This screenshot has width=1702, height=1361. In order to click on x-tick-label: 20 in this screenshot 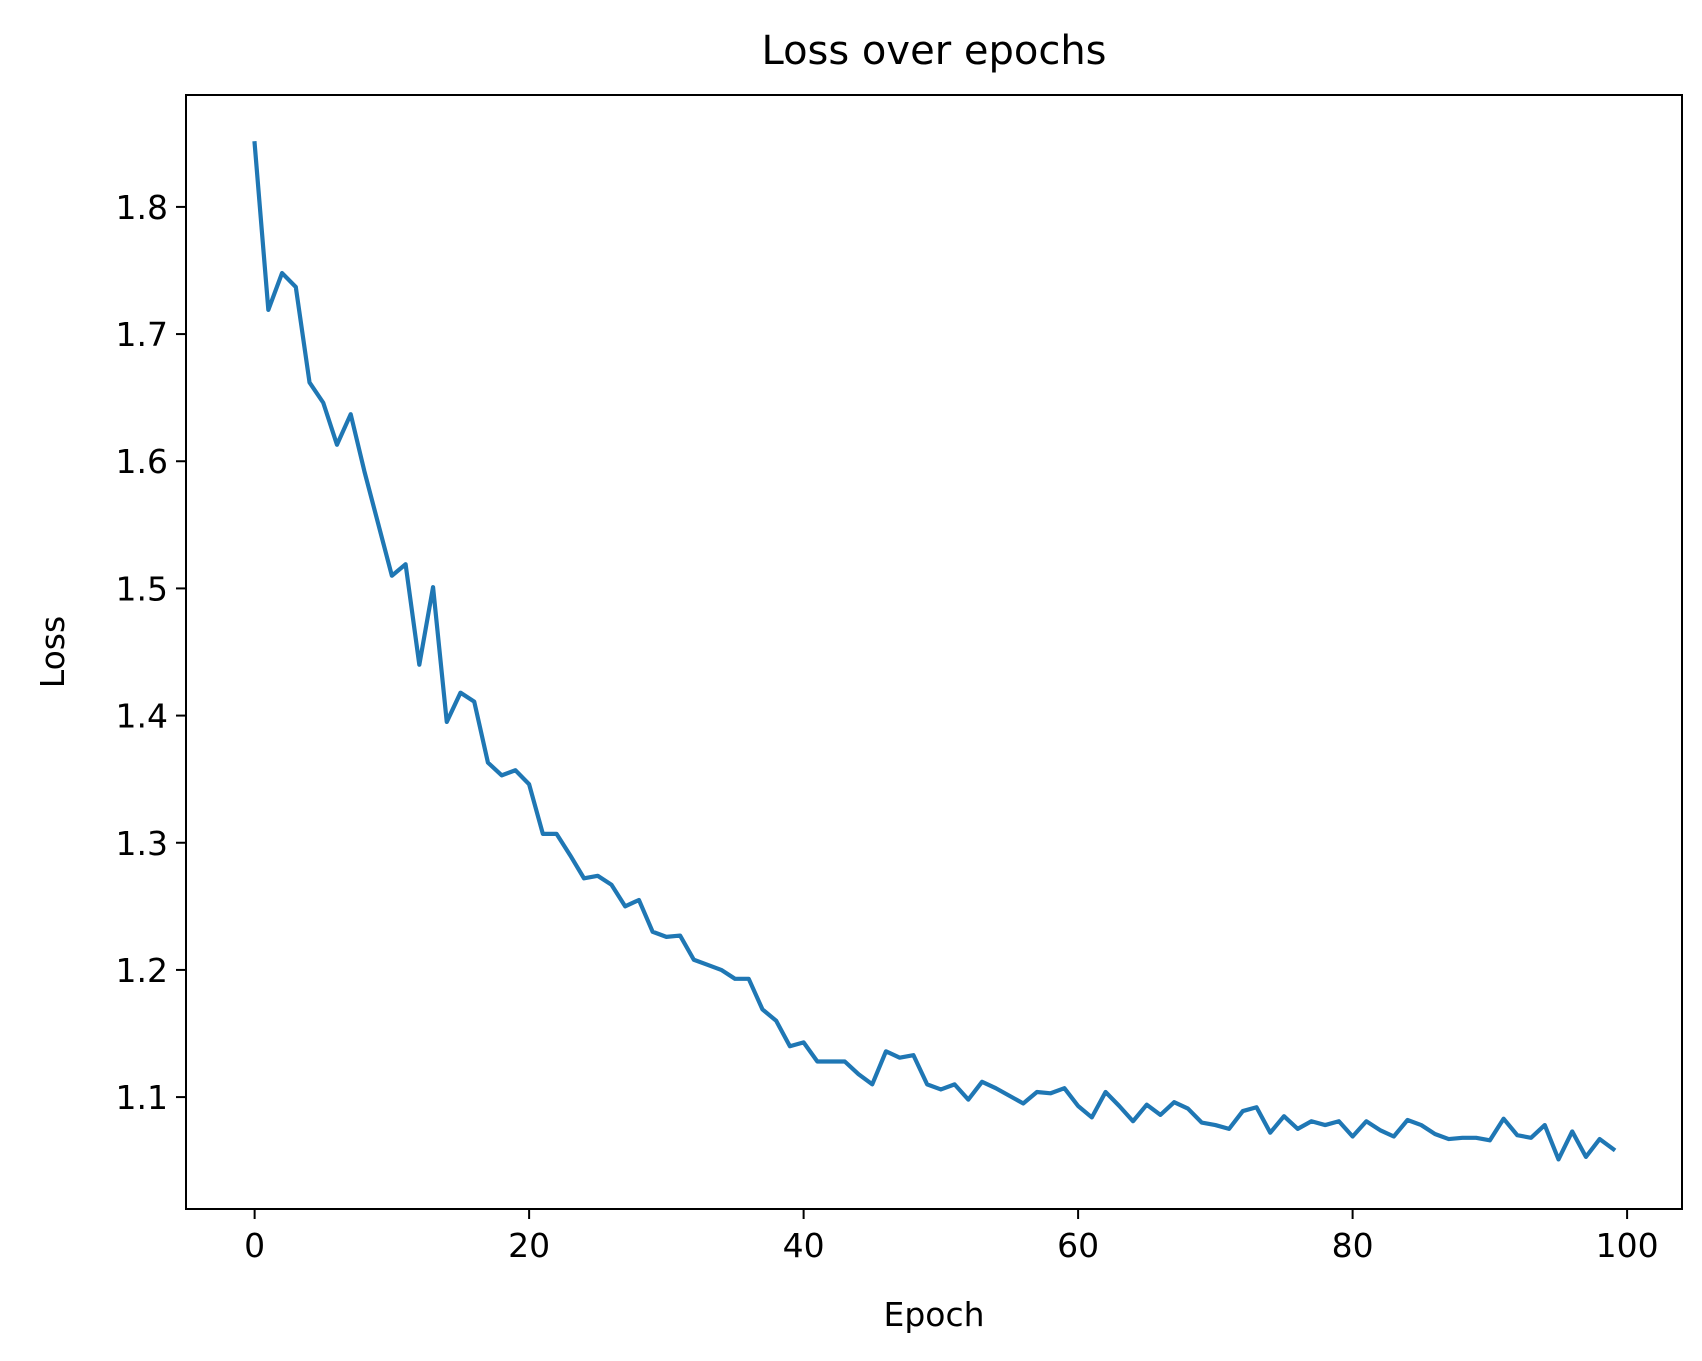, I will do `click(529, 1245)`.